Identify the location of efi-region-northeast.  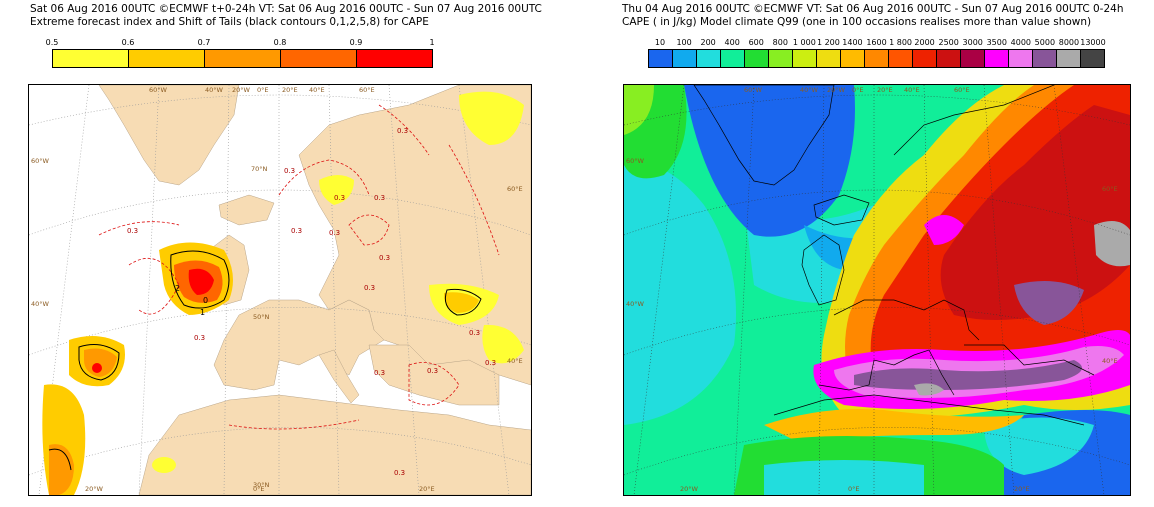
(491, 118).